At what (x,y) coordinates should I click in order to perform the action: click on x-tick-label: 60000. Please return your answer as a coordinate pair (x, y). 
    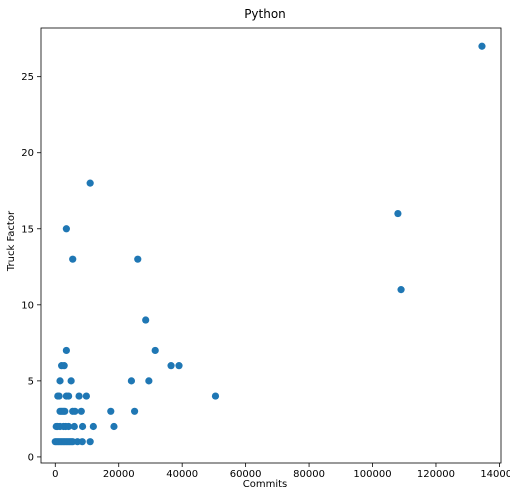
    Looking at the image, I should click on (246, 474).